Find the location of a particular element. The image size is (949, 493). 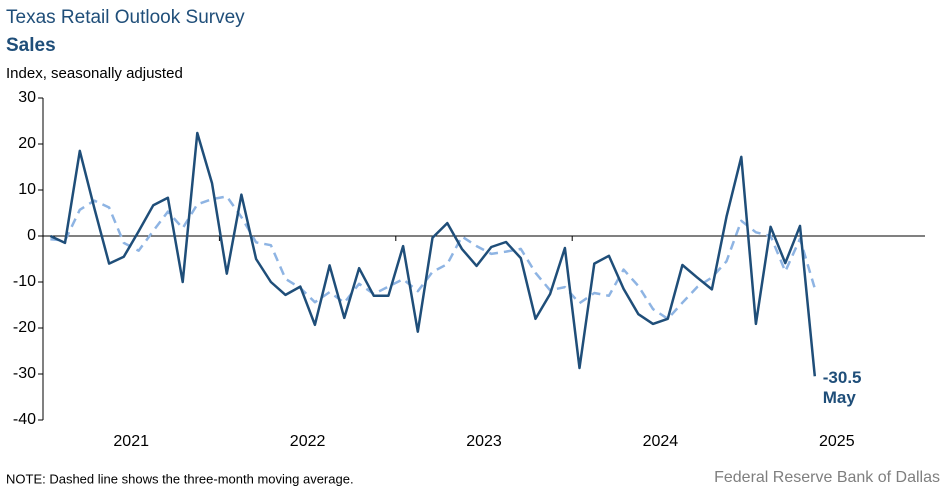

y-tick-label: 20 is located at coordinates (27, 143).